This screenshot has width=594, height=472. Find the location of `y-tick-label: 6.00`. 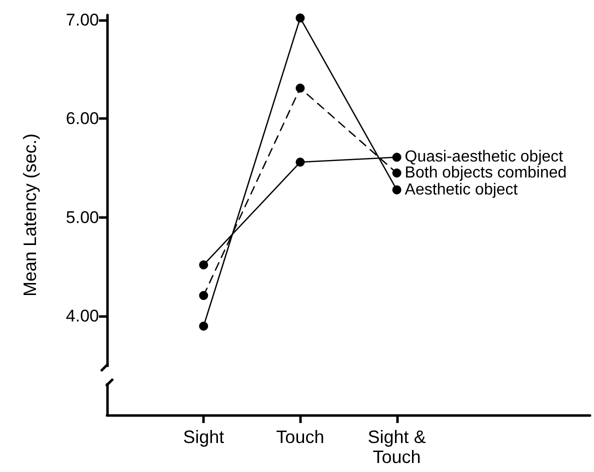

y-tick-label: 6.00 is located at coordinates (82, 118).